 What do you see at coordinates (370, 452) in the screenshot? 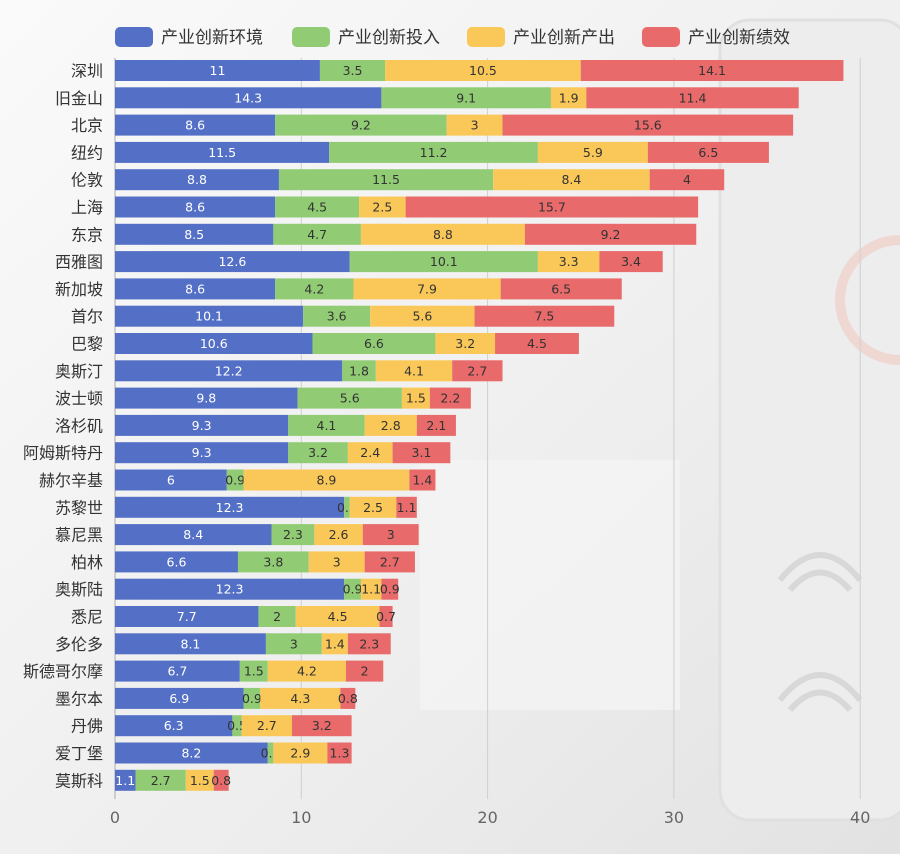
I see `data-label: 2.4` at bounding box center [370, 452].